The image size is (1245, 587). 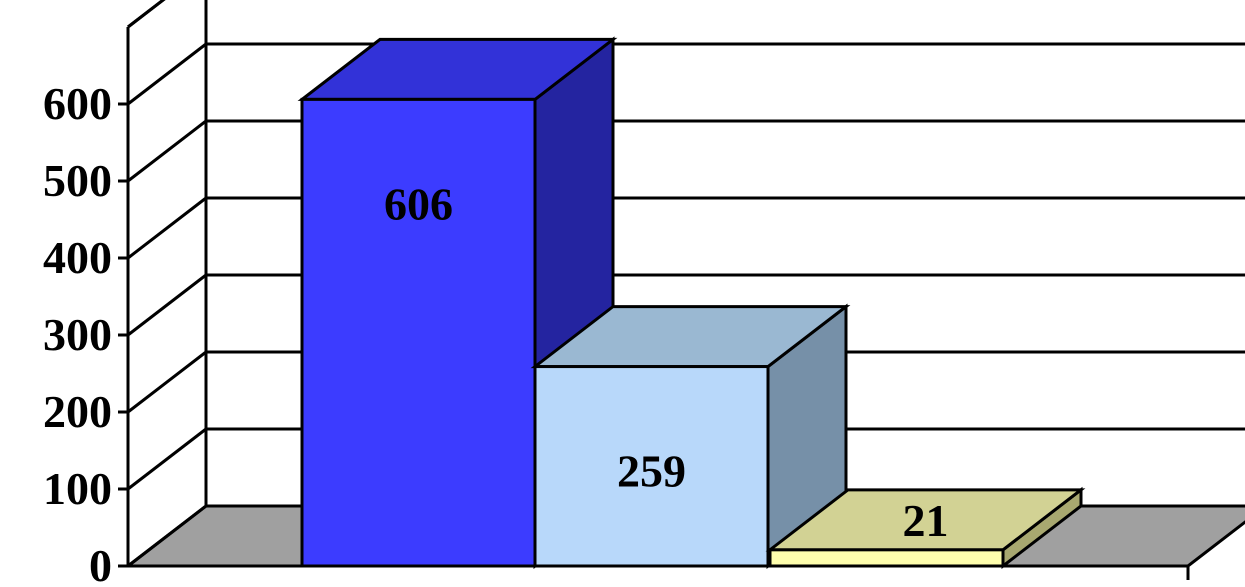 I want to click on y-tick-label: 100, so click(x=77, y=488).